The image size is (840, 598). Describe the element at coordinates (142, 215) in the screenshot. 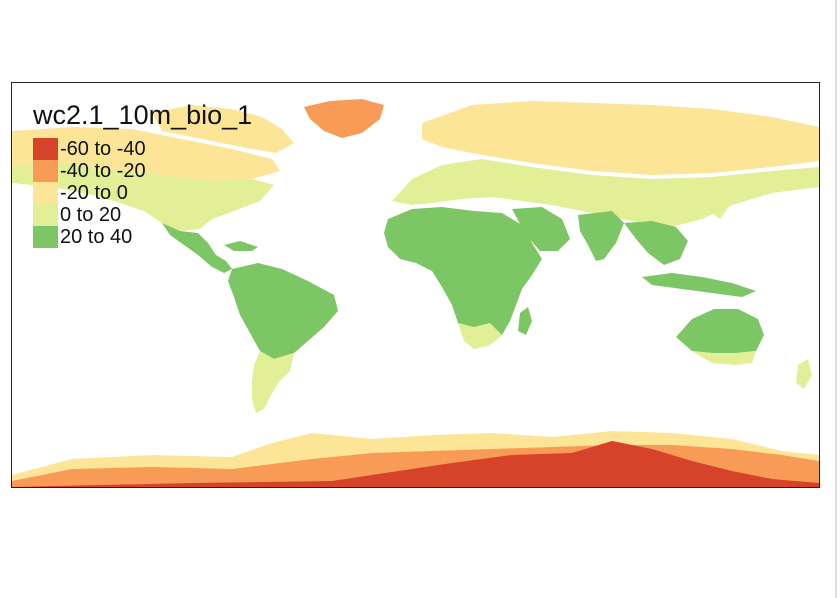

I see `legend-entry: 0 to 20` at that location.